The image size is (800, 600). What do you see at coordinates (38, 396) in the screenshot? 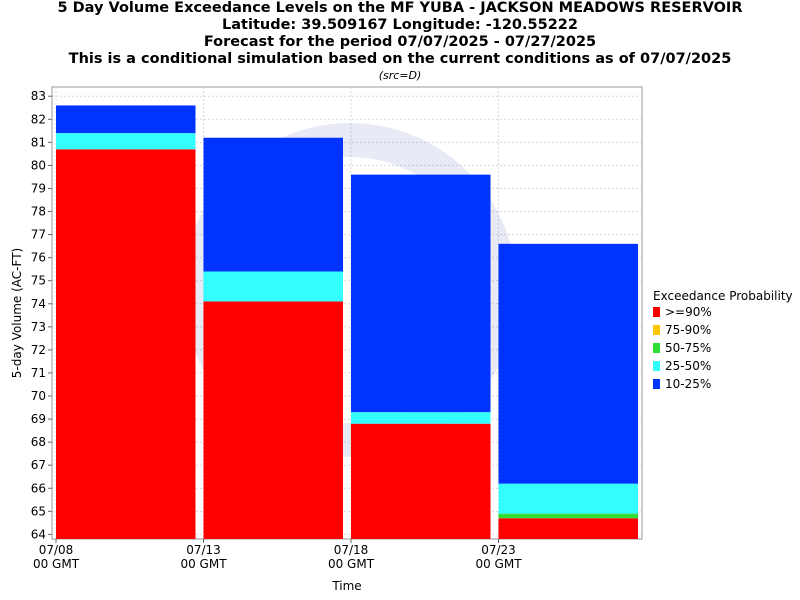
I see `y-tick-label: 70` at bounding box center [38, 396].